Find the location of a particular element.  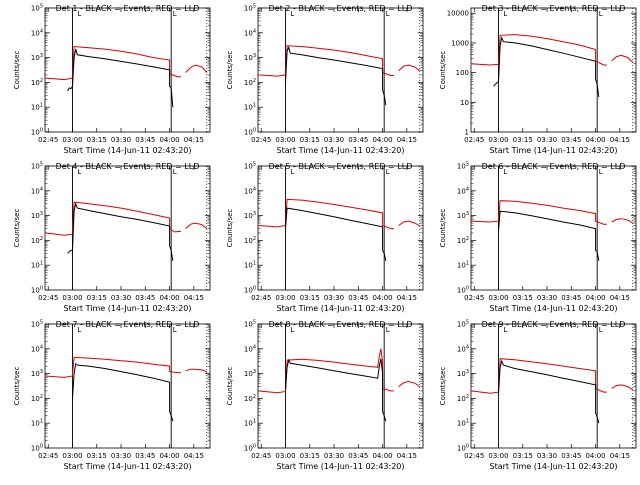

panel-title: Det 9 - BLACK = Events, RED = LLD is located at coordinates (554, 324).